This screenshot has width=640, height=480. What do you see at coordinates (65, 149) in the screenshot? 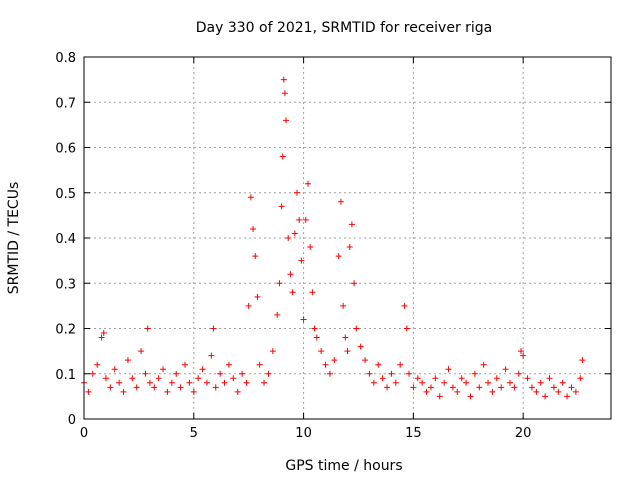
I see `y-tick-label: 0.6` at bounding box center [65, 149].